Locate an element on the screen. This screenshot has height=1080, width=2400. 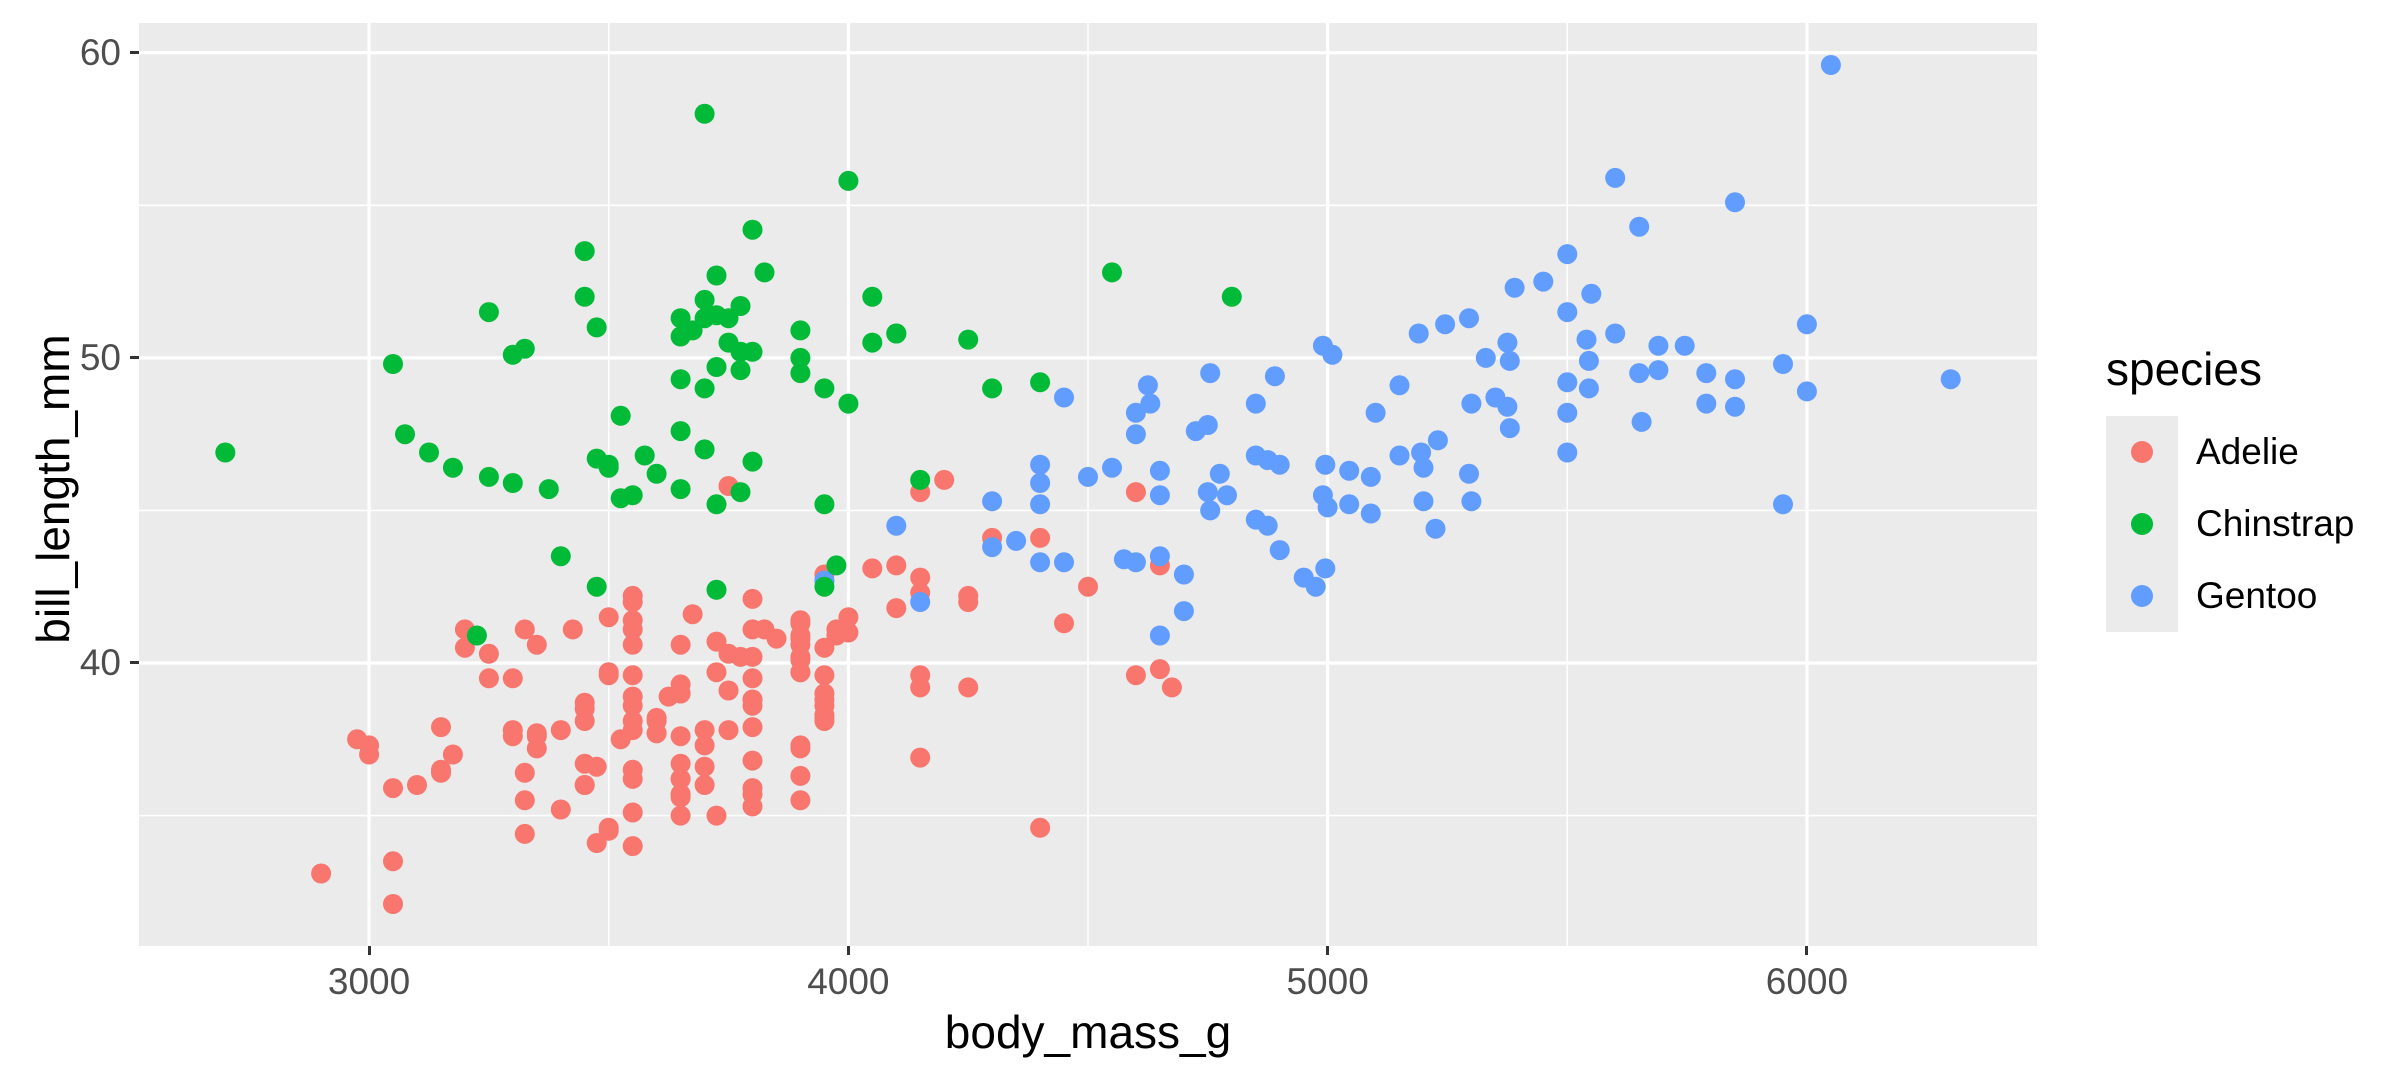
y-tick-label: 40 is located at coordinates (100, 662).